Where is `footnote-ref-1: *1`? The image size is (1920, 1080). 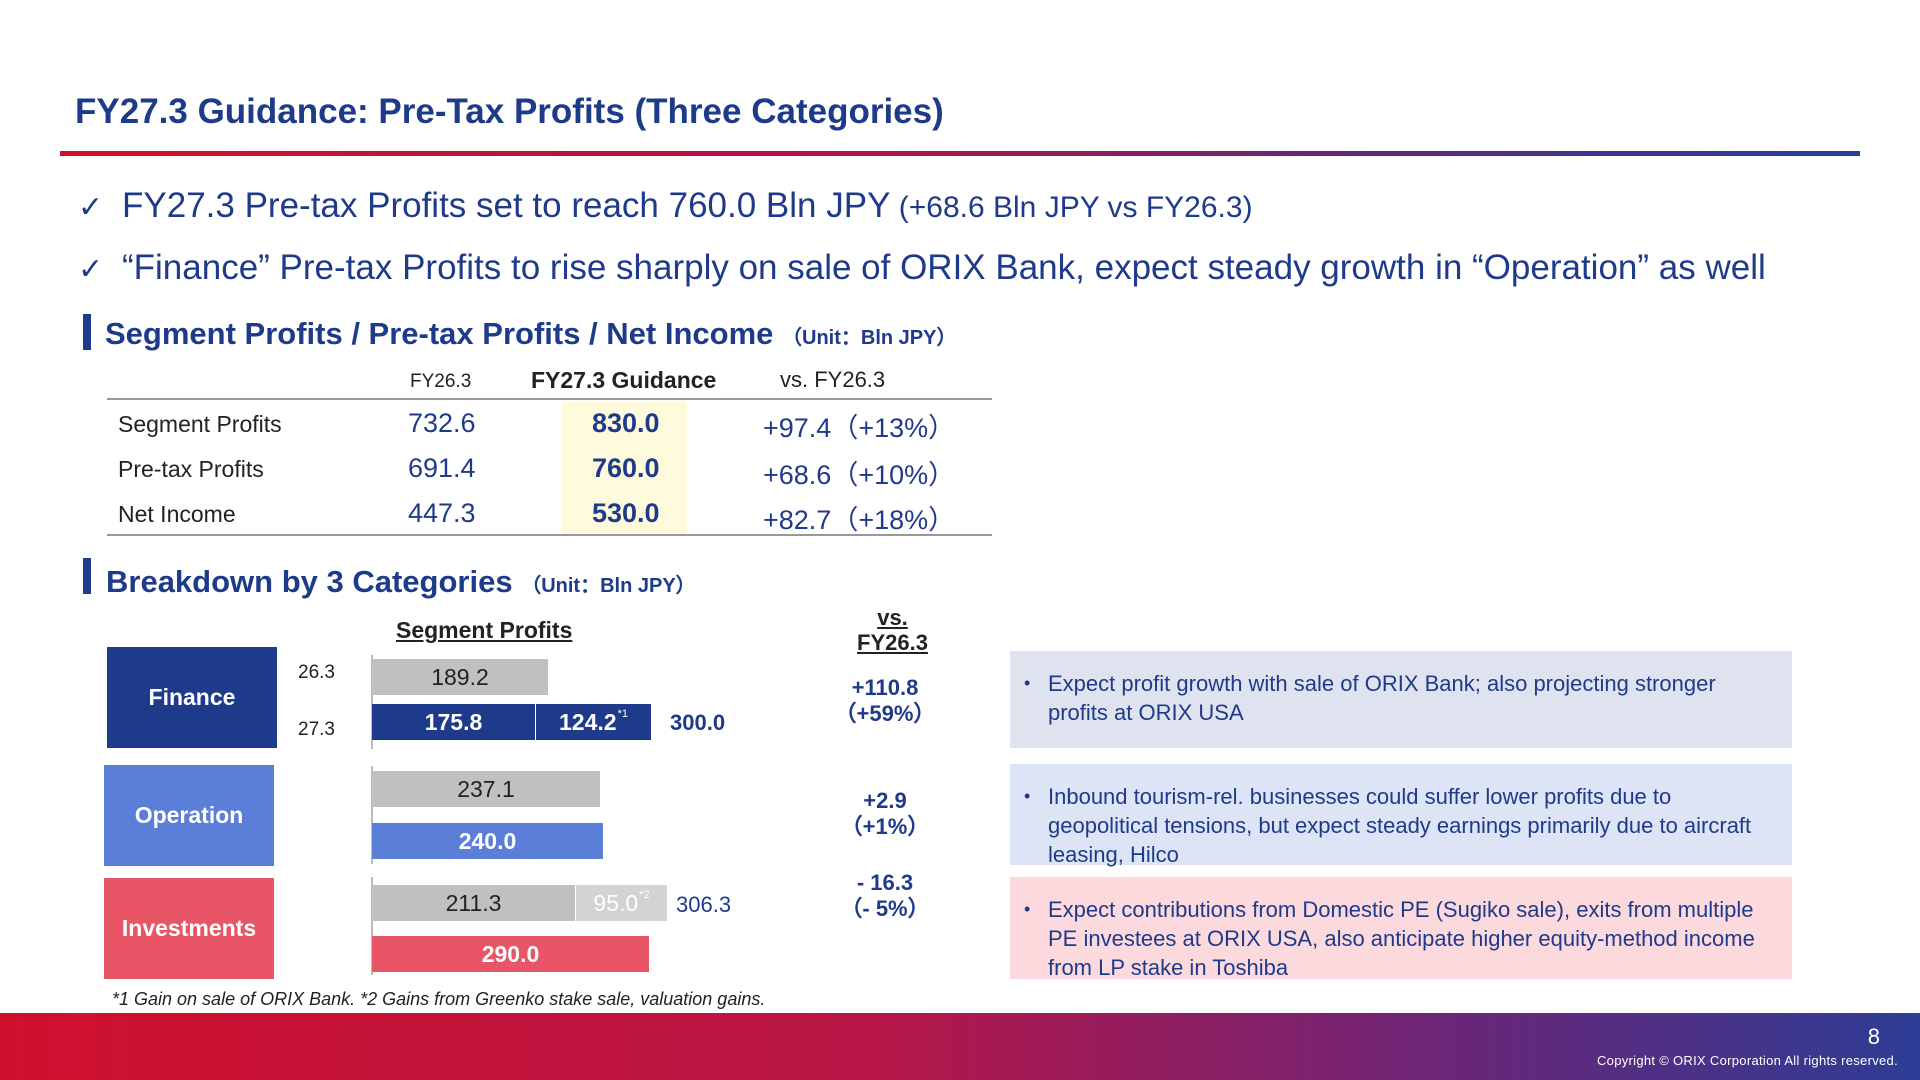
footnote-ref-1: *1 is located at coordinates (622, 714).